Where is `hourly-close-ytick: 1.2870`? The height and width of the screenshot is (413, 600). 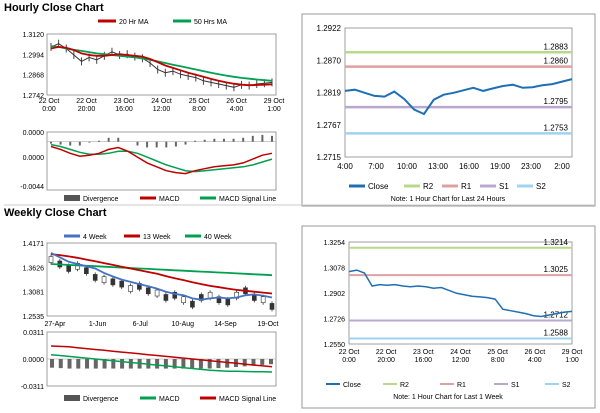
hourly-close-ytick: 1.2870 is located at coordinates (329, 60).